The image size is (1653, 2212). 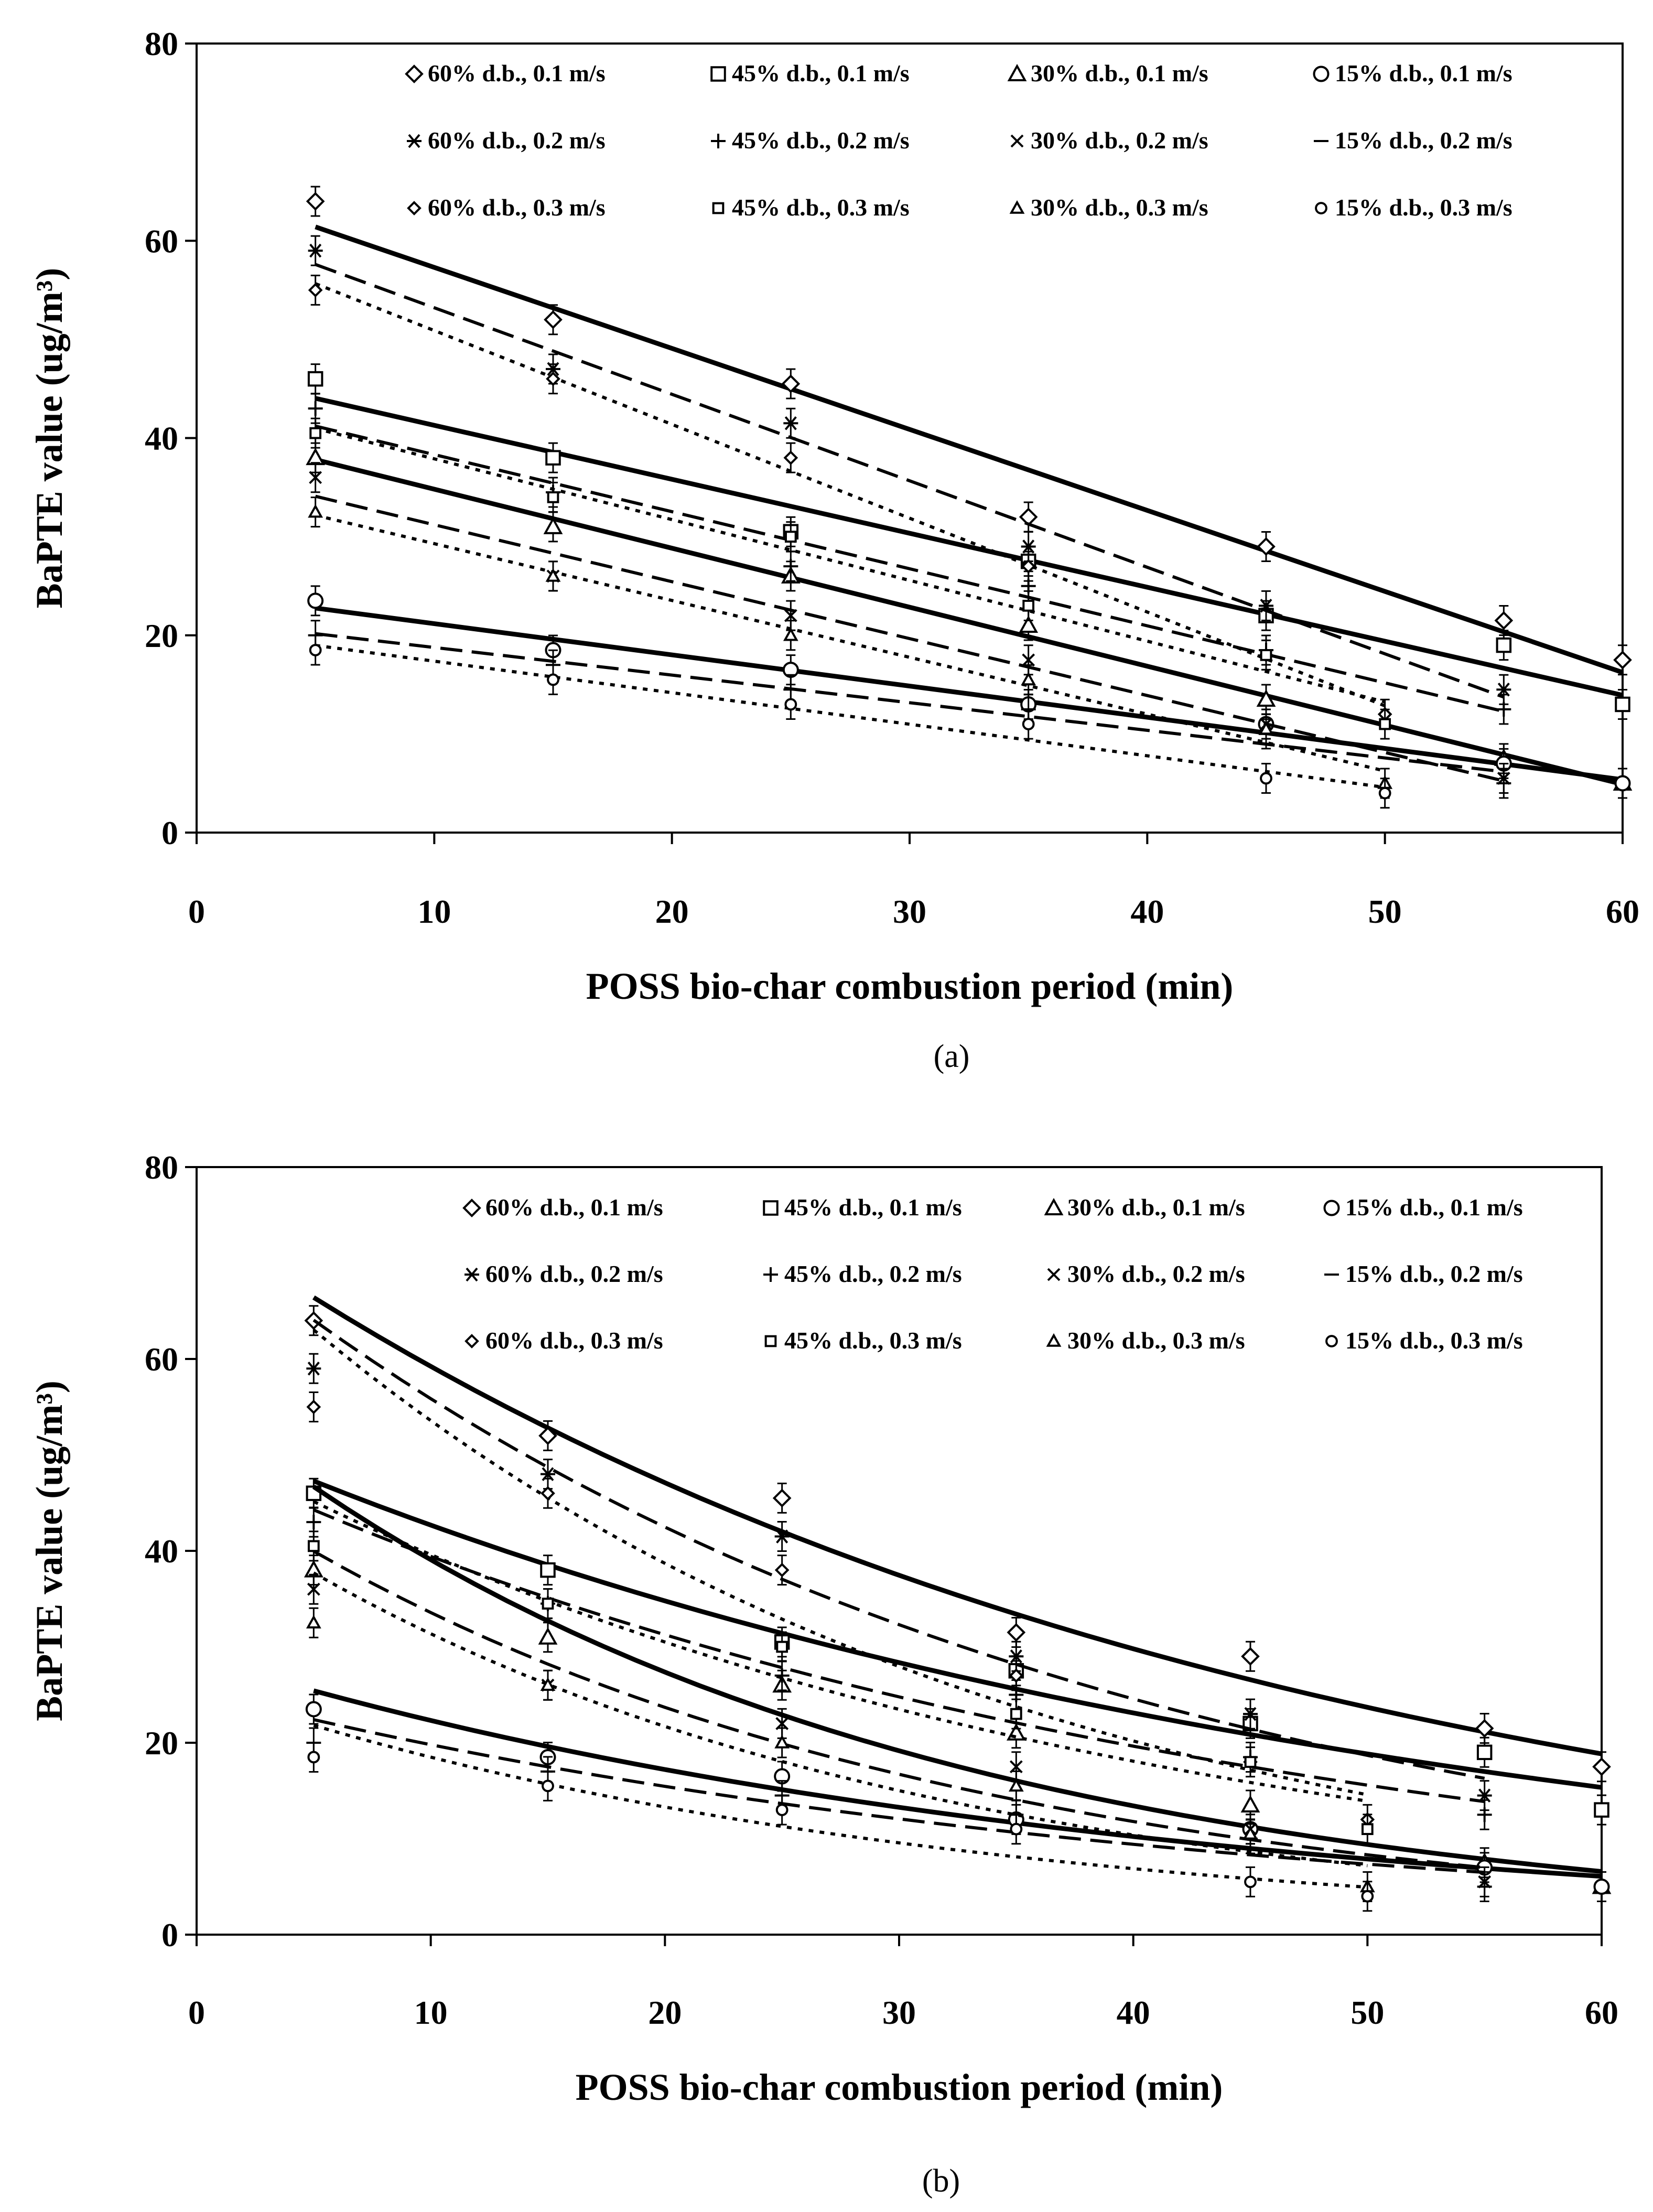 I want to click on x-tick-label: 50, so click(x=1367, y=2013).